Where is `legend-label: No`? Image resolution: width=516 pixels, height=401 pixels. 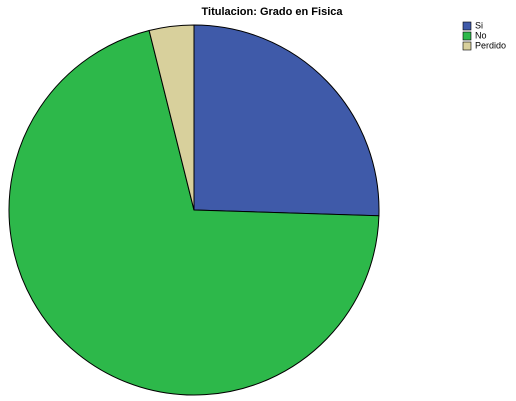 legend-label: No is located at coordinates (481, 35).